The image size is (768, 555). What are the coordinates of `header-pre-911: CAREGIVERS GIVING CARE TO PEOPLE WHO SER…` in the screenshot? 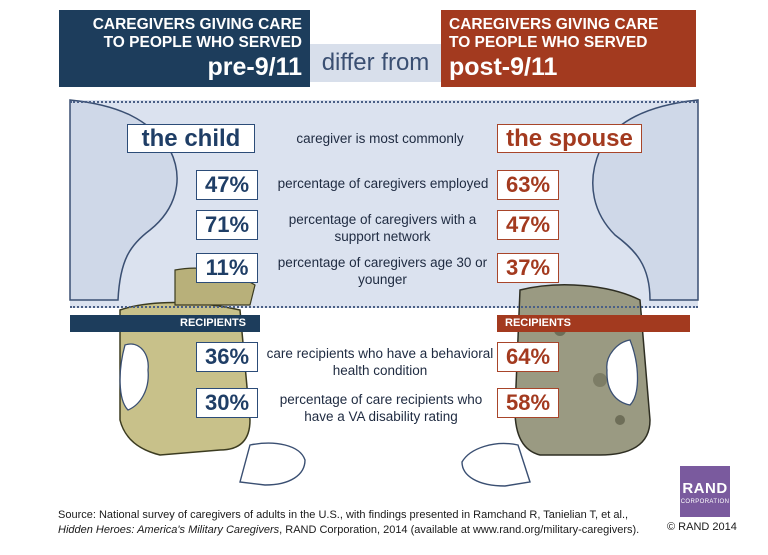 It's located at (184, 48).